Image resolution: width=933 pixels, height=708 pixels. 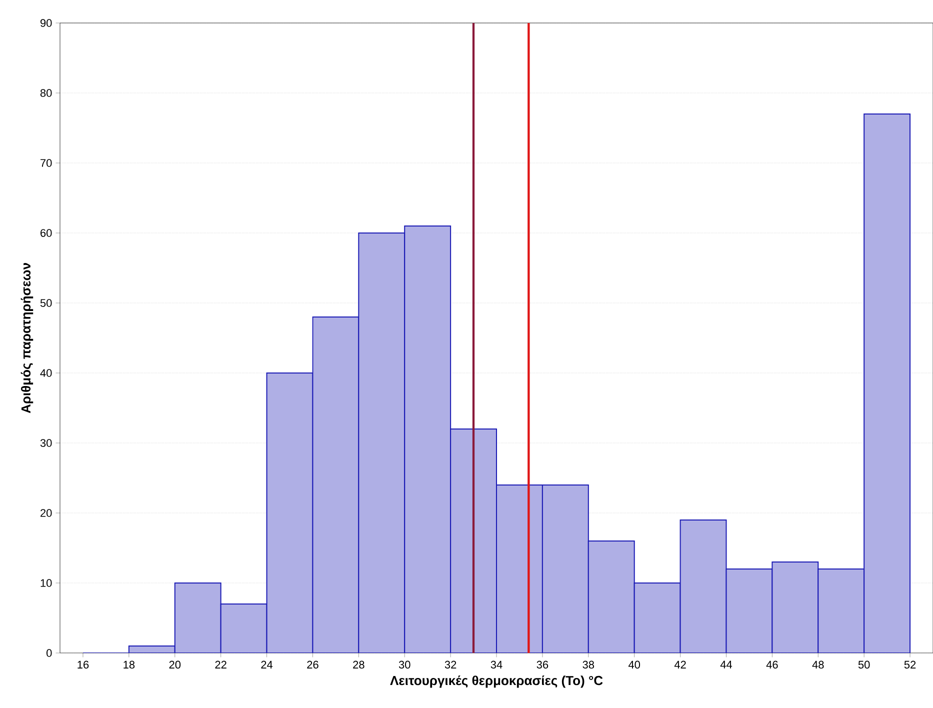 I want to click on x-tick-label: 20, so click(x=175, y=664).